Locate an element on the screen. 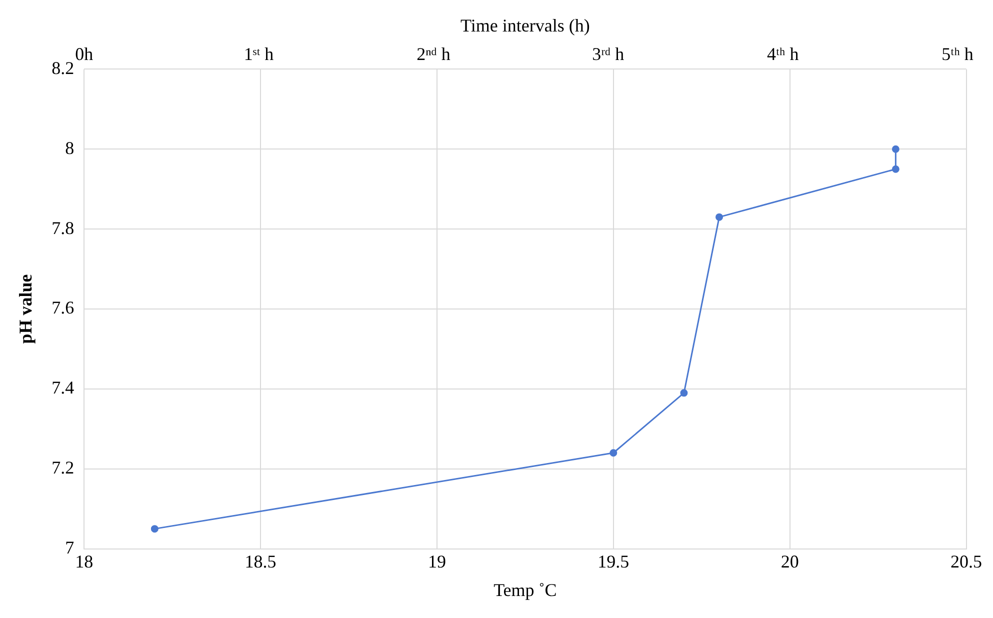  x2-axis-title: Time intervals (h) is located at coordinates (525, 26).